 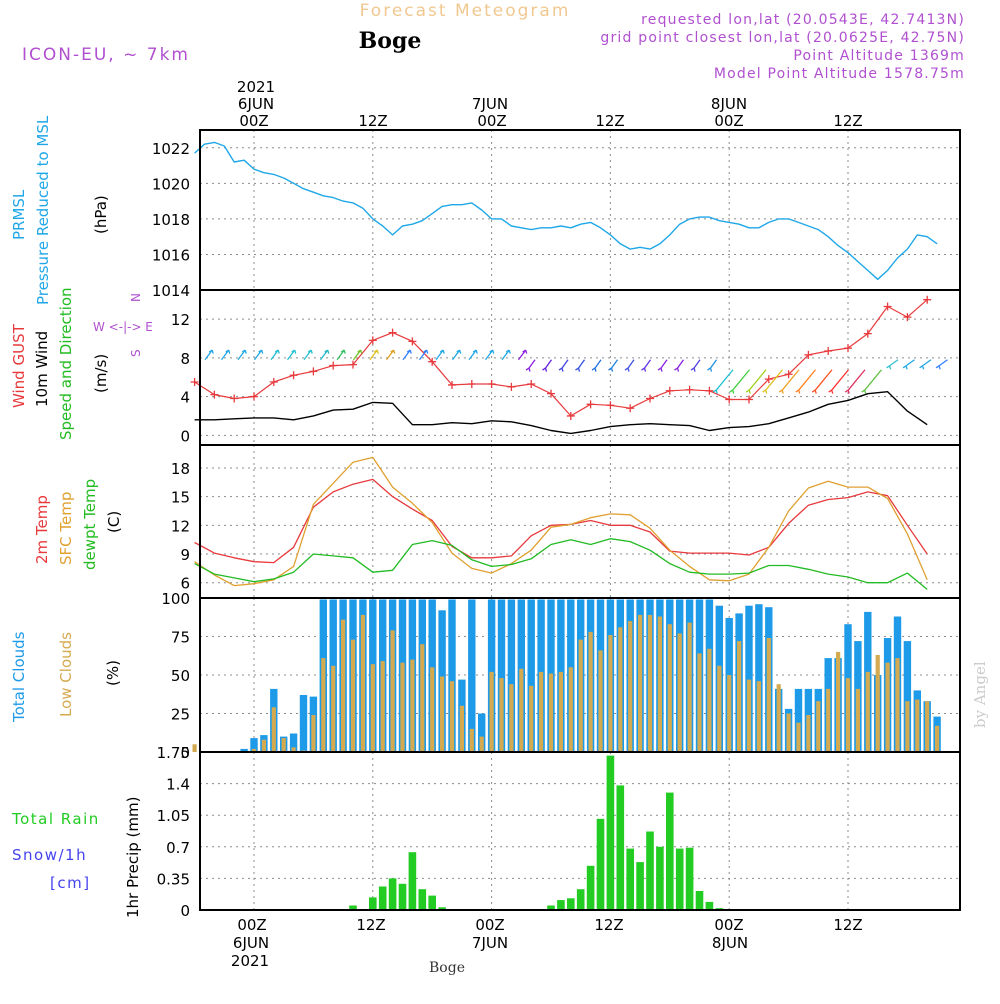 What do you see at coordinates (370, 925) in the screenshot?
I see `bottom-hour-tick: 12Z` at bounding box center [370, 925].